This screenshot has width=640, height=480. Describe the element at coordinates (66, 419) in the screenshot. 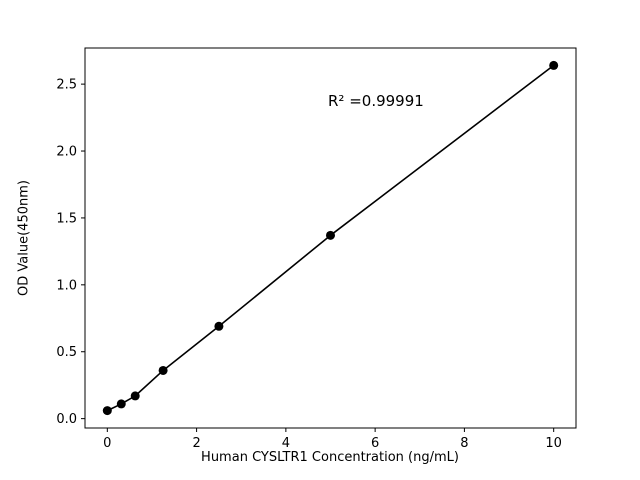

I see `y-tick-label: 0.0` at that location.